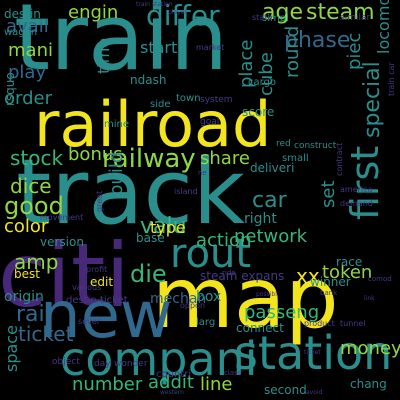 The image size is (400, 400). I want to click on word: link, so click(369, 298).